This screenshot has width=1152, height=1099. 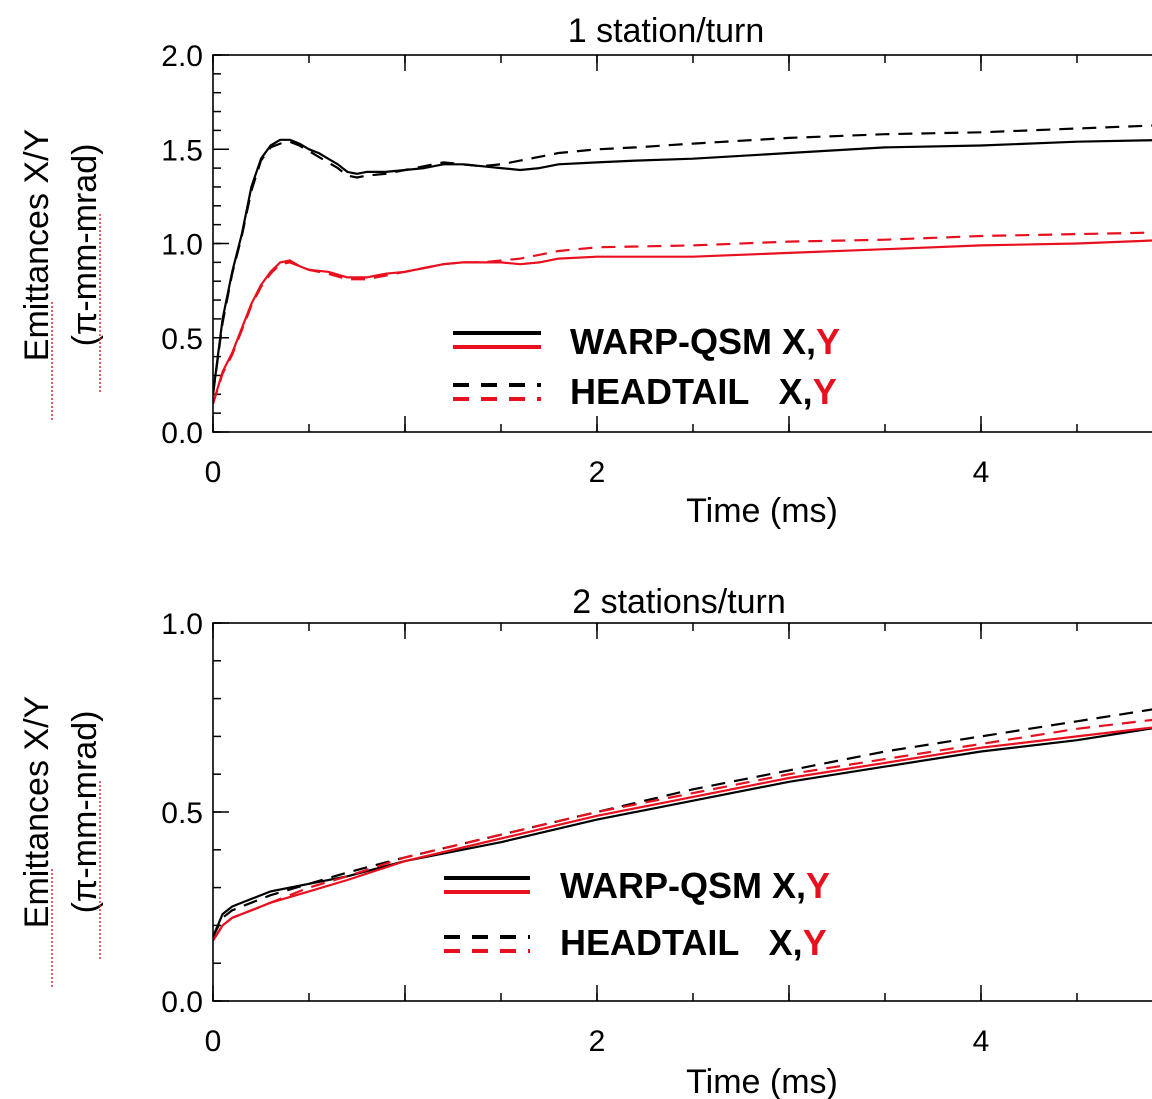 I want to click on series-line-headtail-y, so click(x=682, y=318).